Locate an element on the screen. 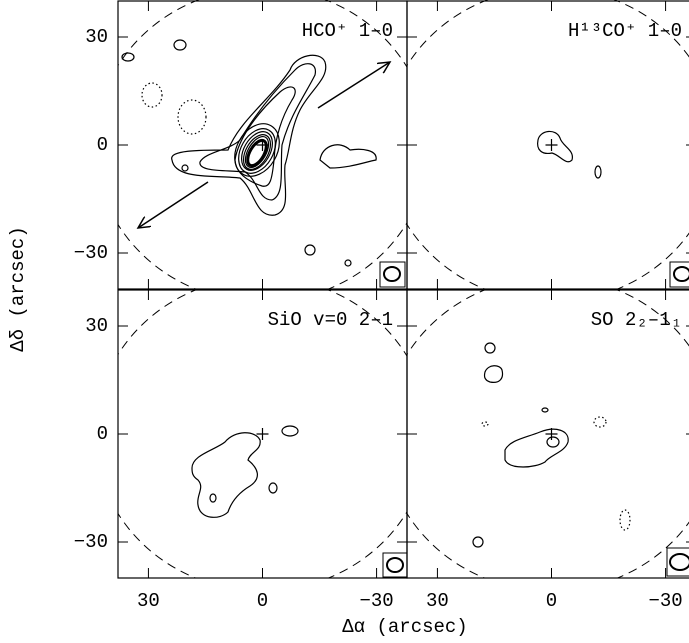  x-axis-label: Δα (arcsec) is located at coordinates (404, 627).